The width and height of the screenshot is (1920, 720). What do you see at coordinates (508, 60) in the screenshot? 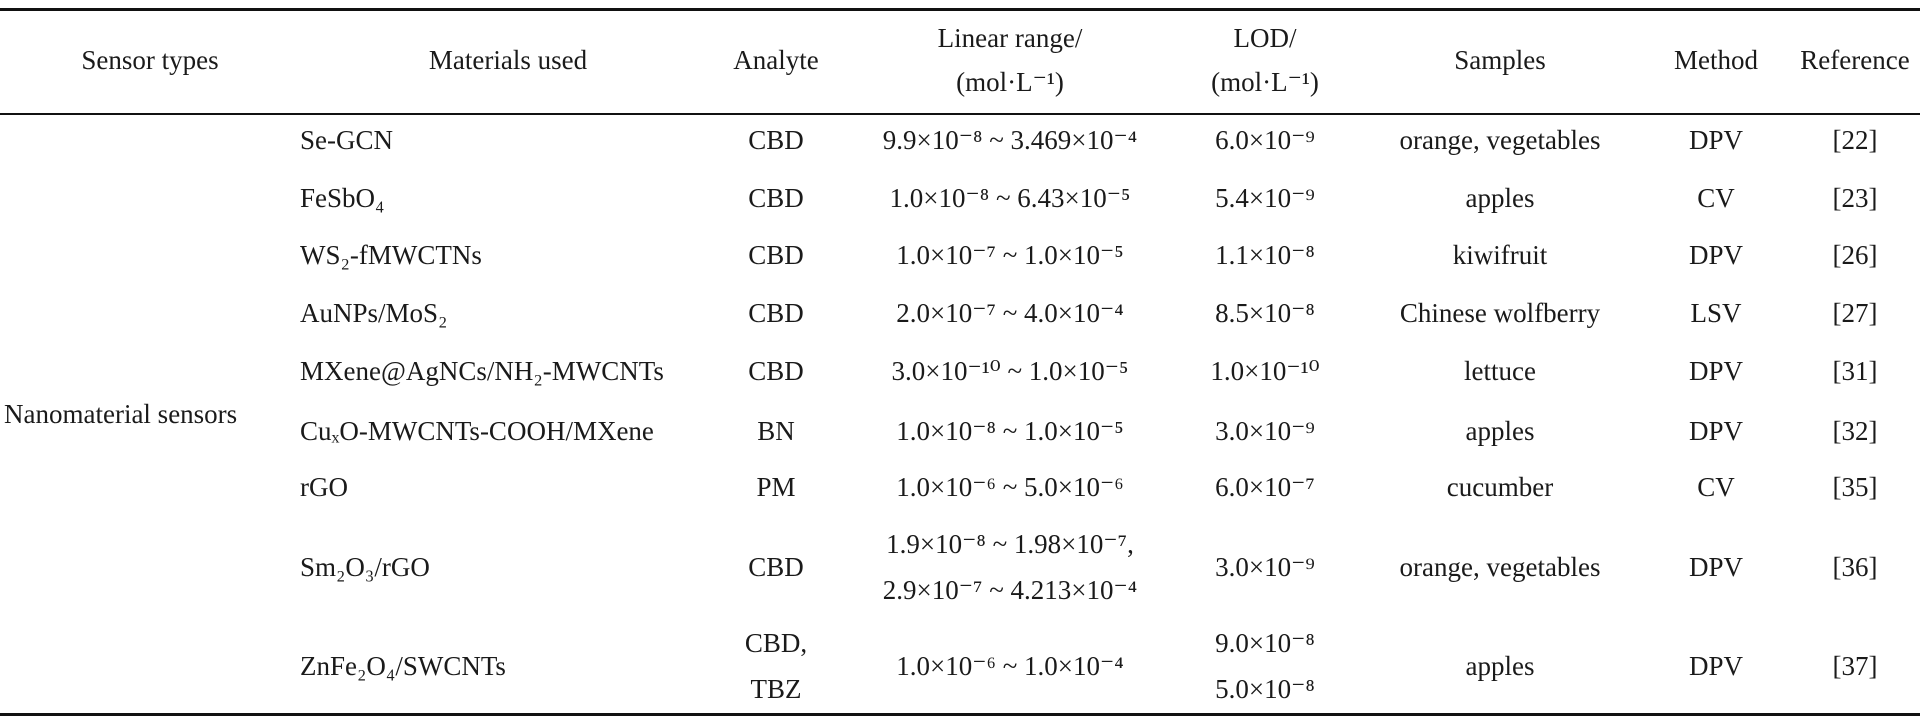
I see `header-materials: Materials used` at bounding box center [508, 60].